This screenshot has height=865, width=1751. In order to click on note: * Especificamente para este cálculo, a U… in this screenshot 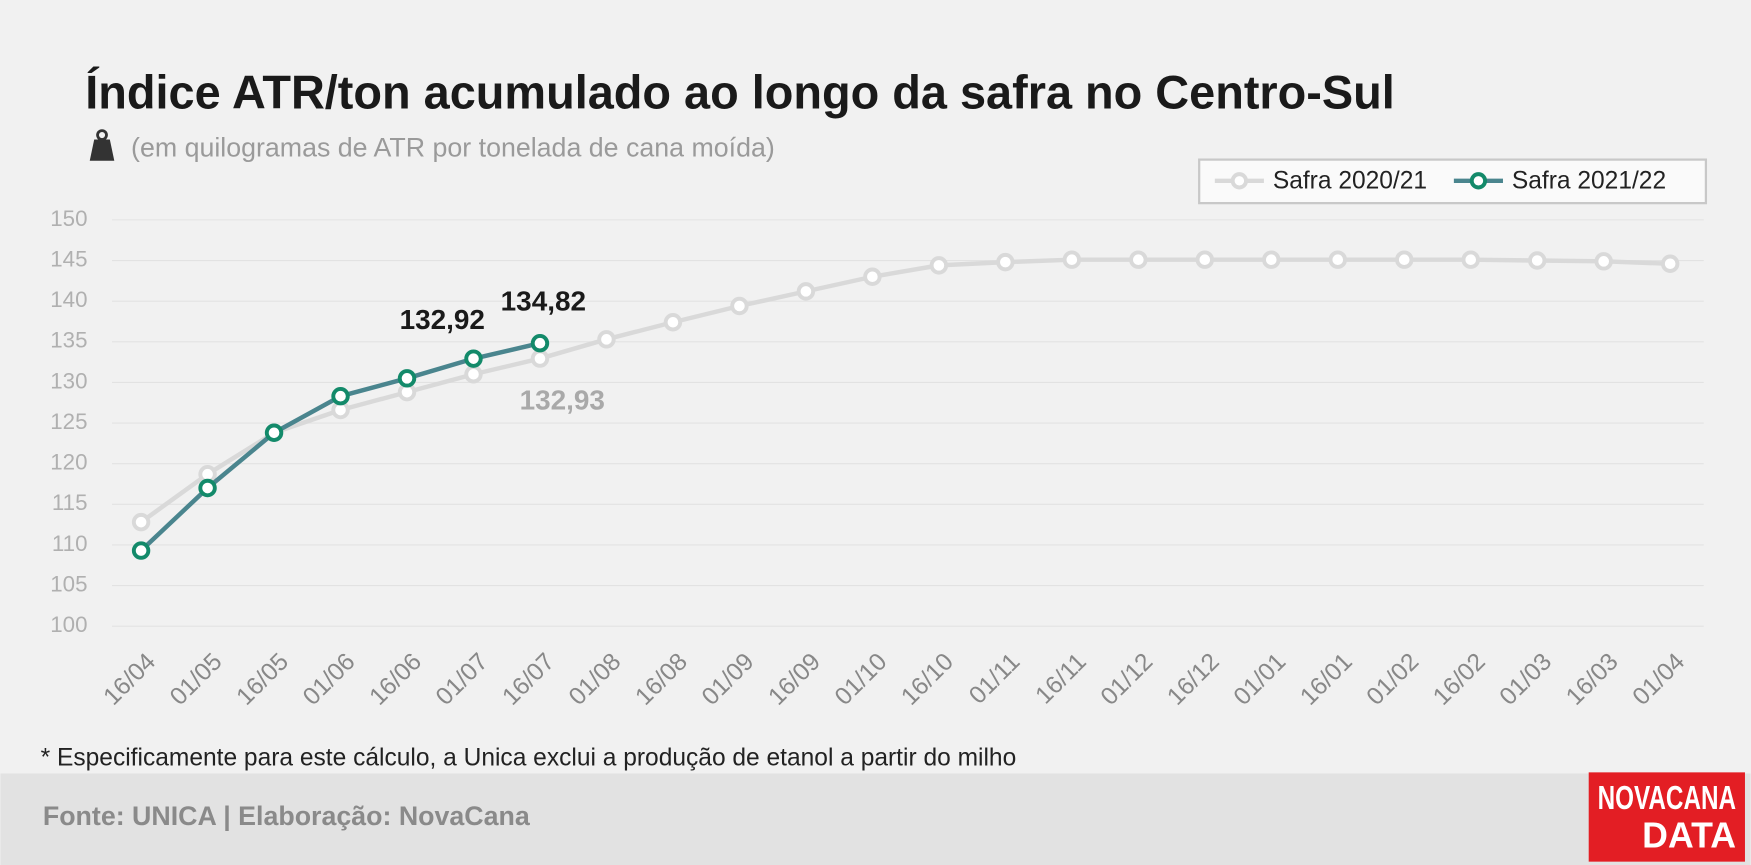, I will do `click(529, 757)`.